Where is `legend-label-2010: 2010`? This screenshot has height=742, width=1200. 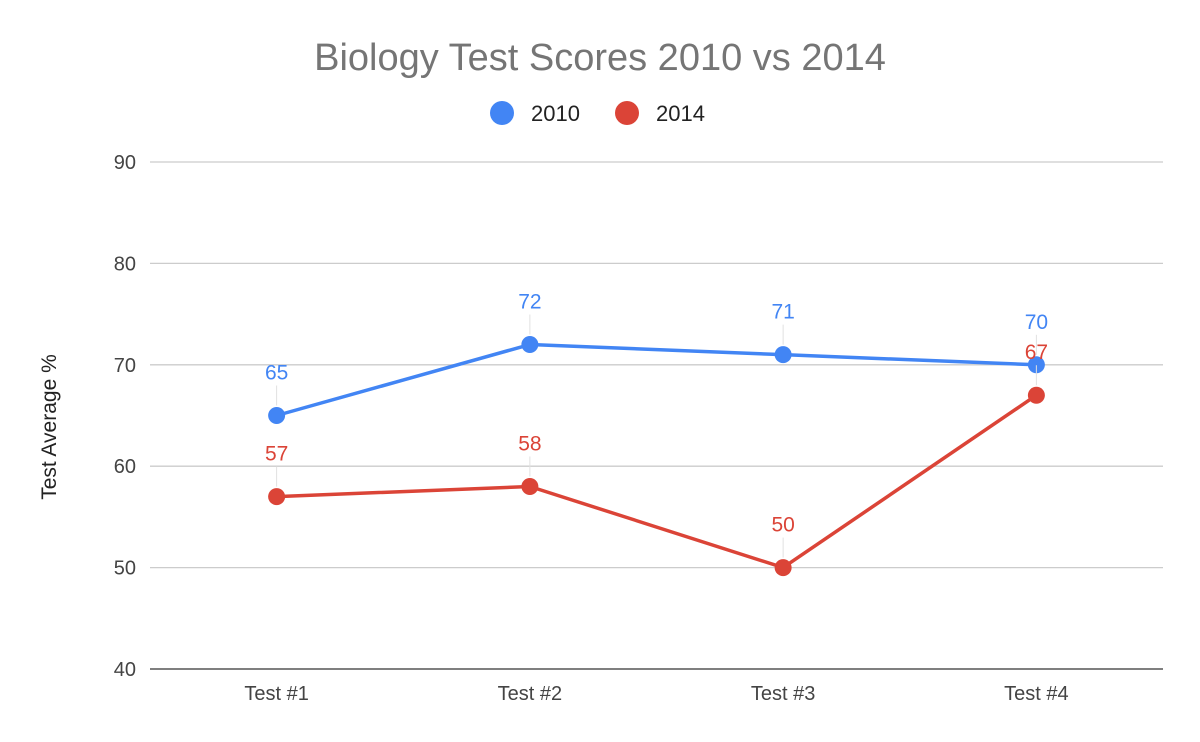 legend-label-2010: 2010 is located at coordinates (555, 113).